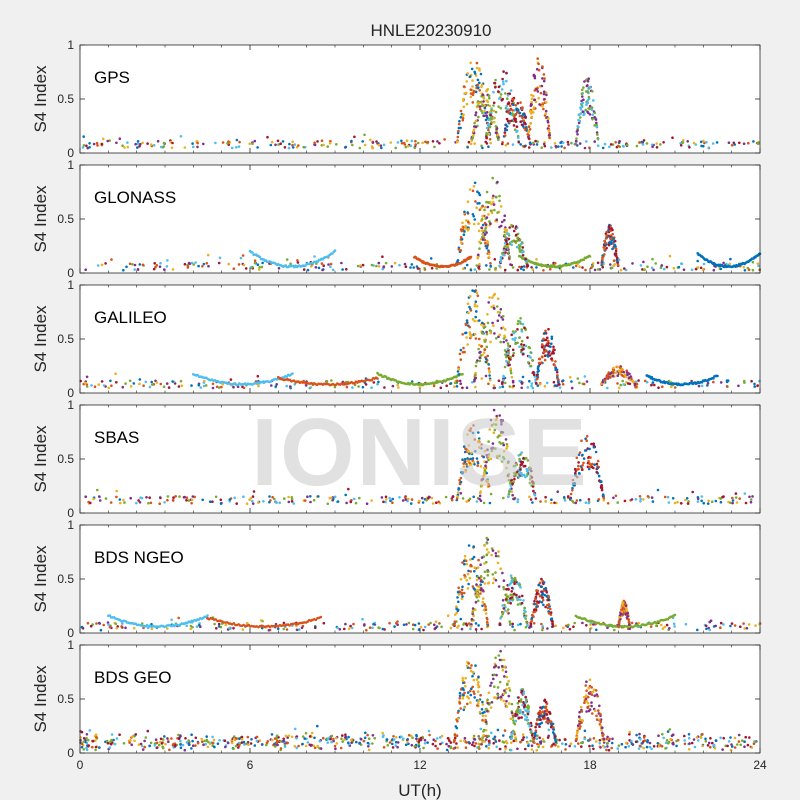 Image resolution: width=800 pixels, height=800 pixels. I want to click on y-axis-label: S4 Index, so click(40, 219).